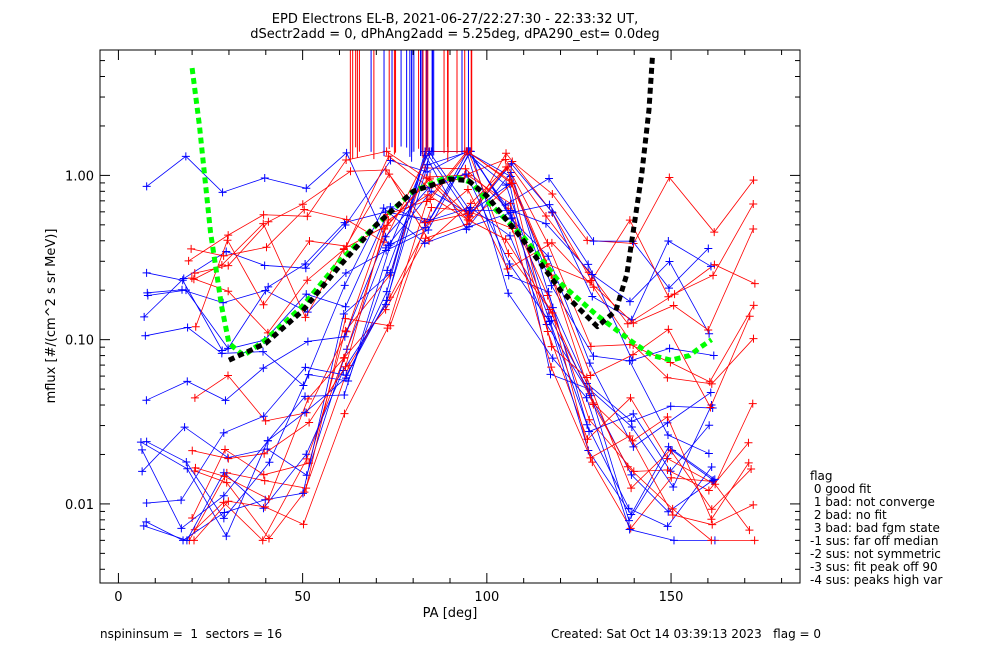  Describe the element at coordinates (874, 567) in the screenshot. I see `legend-entry: -3 sus: fit peak off 90` at that location.